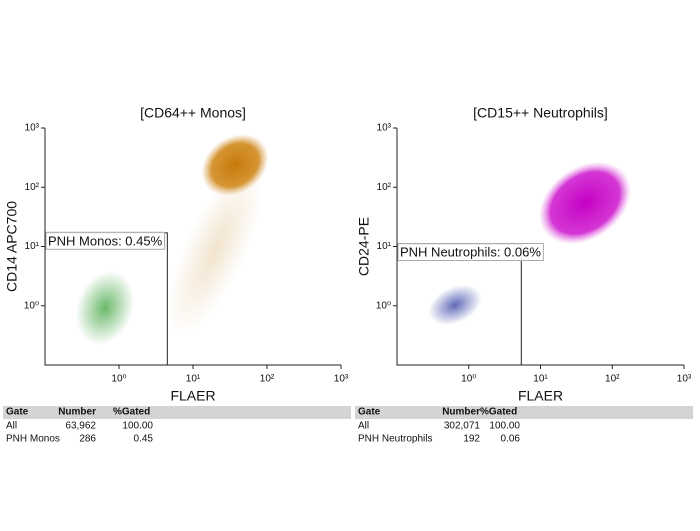 The width and height of the screenshot is (700, 531). I want to click on table-cell: 0.45, so click(144, 439).